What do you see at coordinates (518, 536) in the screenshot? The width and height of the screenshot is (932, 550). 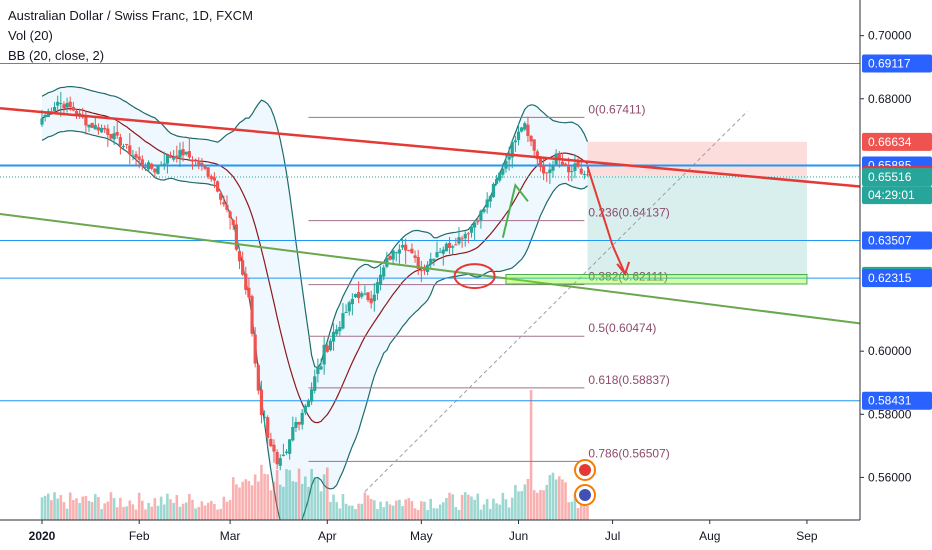 I see `time-tick-label-5: Jun` at bounding box center [518, 536].